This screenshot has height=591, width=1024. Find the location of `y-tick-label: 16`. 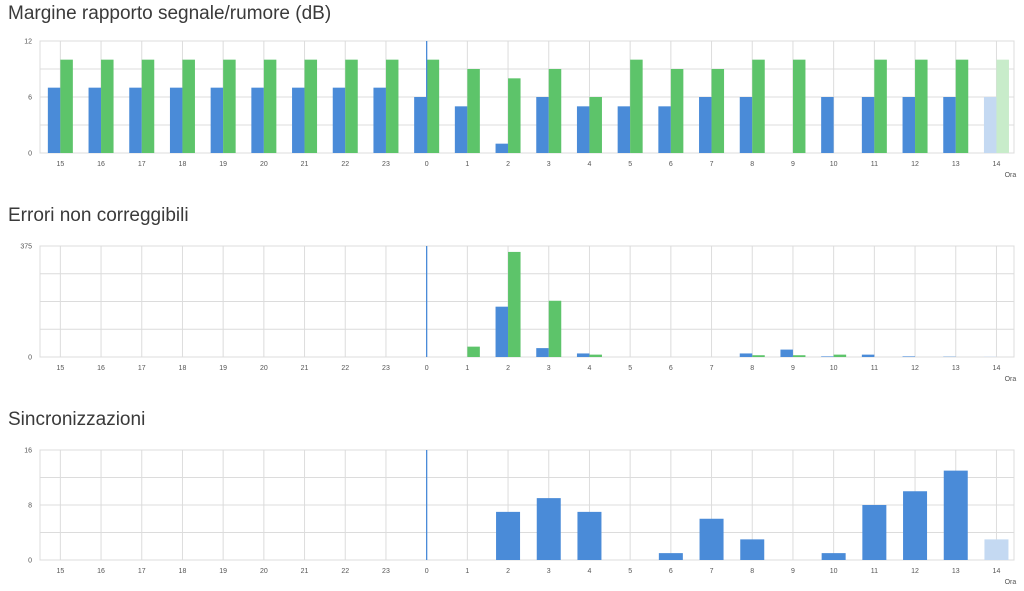

y-tick-label: 16 is located at coordinates (28, 451).